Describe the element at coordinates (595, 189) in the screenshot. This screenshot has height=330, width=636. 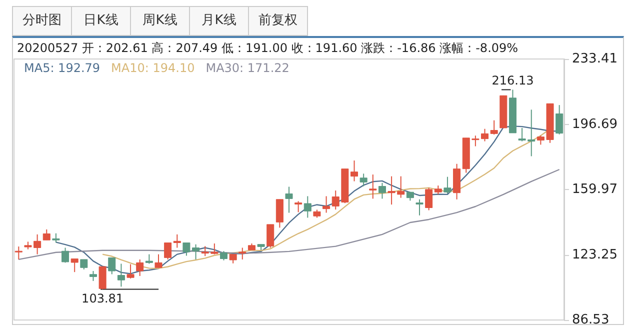
I see `y-tick-label: 159.97` at that location.